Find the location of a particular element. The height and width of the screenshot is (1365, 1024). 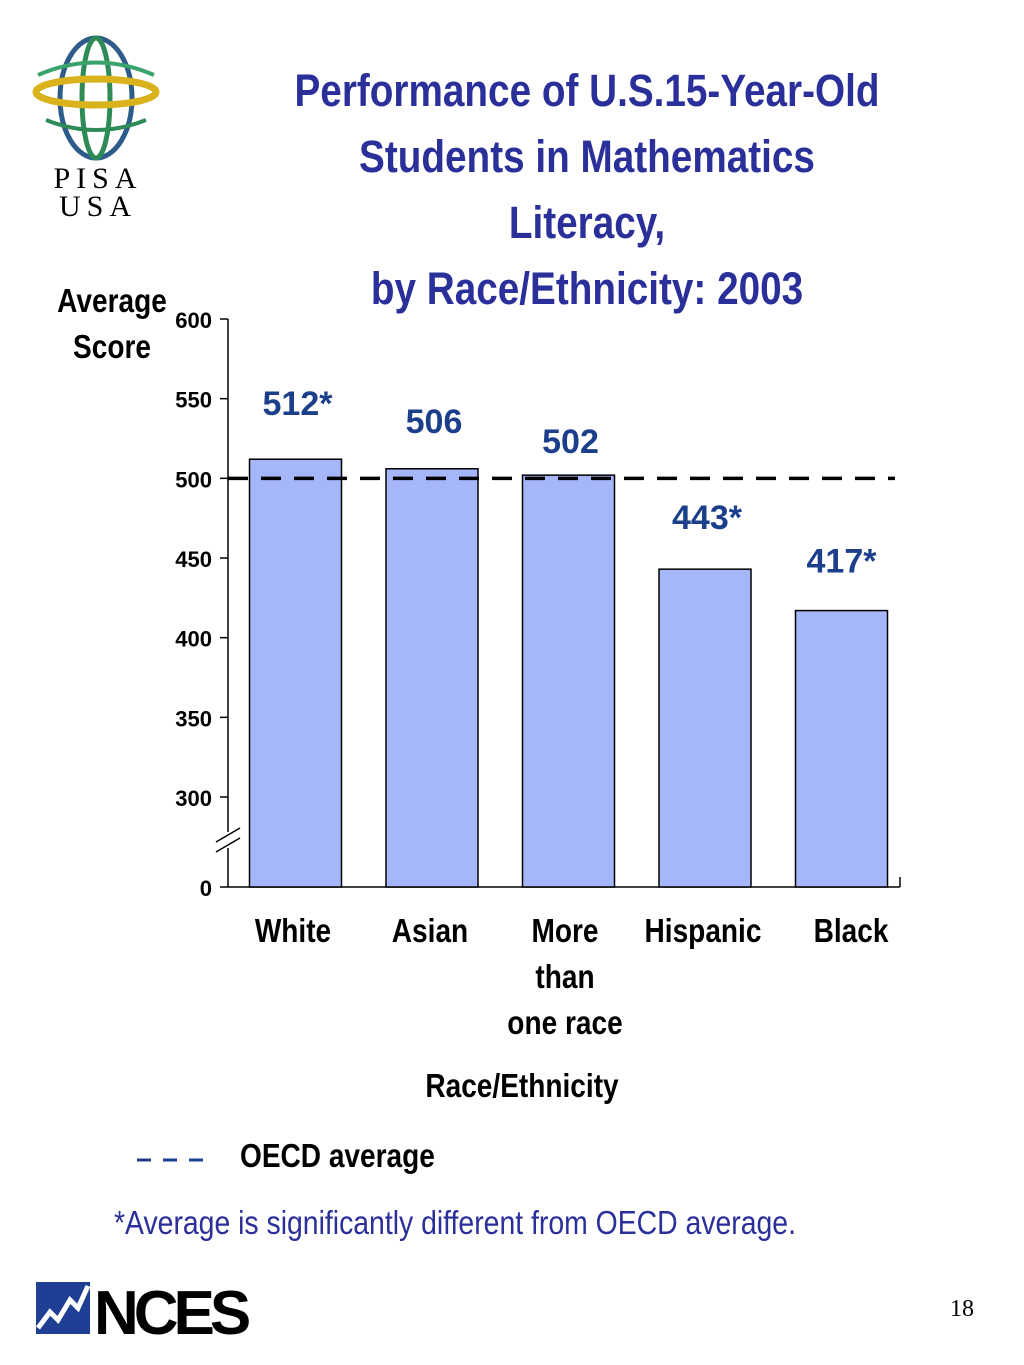

y-tick-label-450: 450 is located at coordinates (193, 559).